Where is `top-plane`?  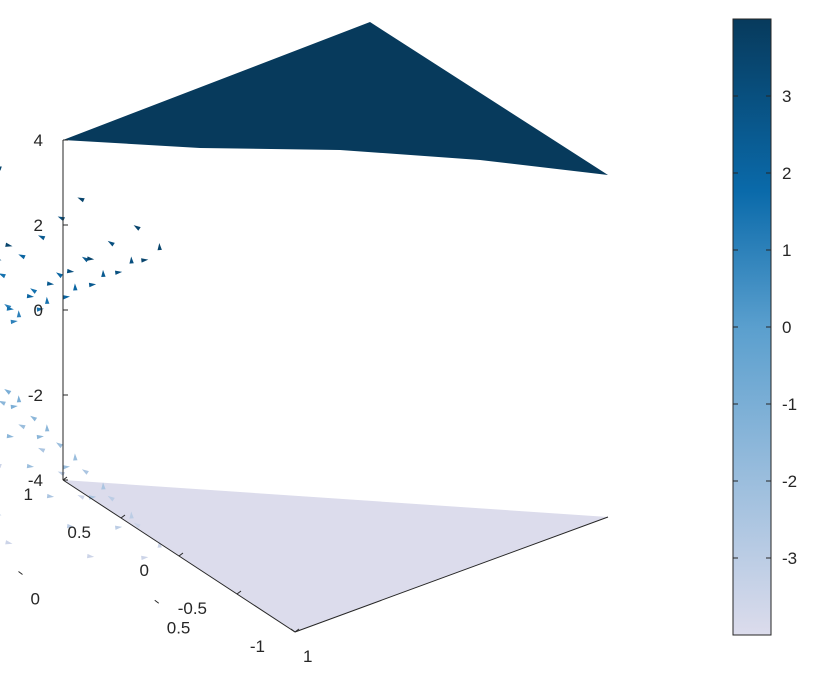 top-plane is located at coordinates (335, 98).